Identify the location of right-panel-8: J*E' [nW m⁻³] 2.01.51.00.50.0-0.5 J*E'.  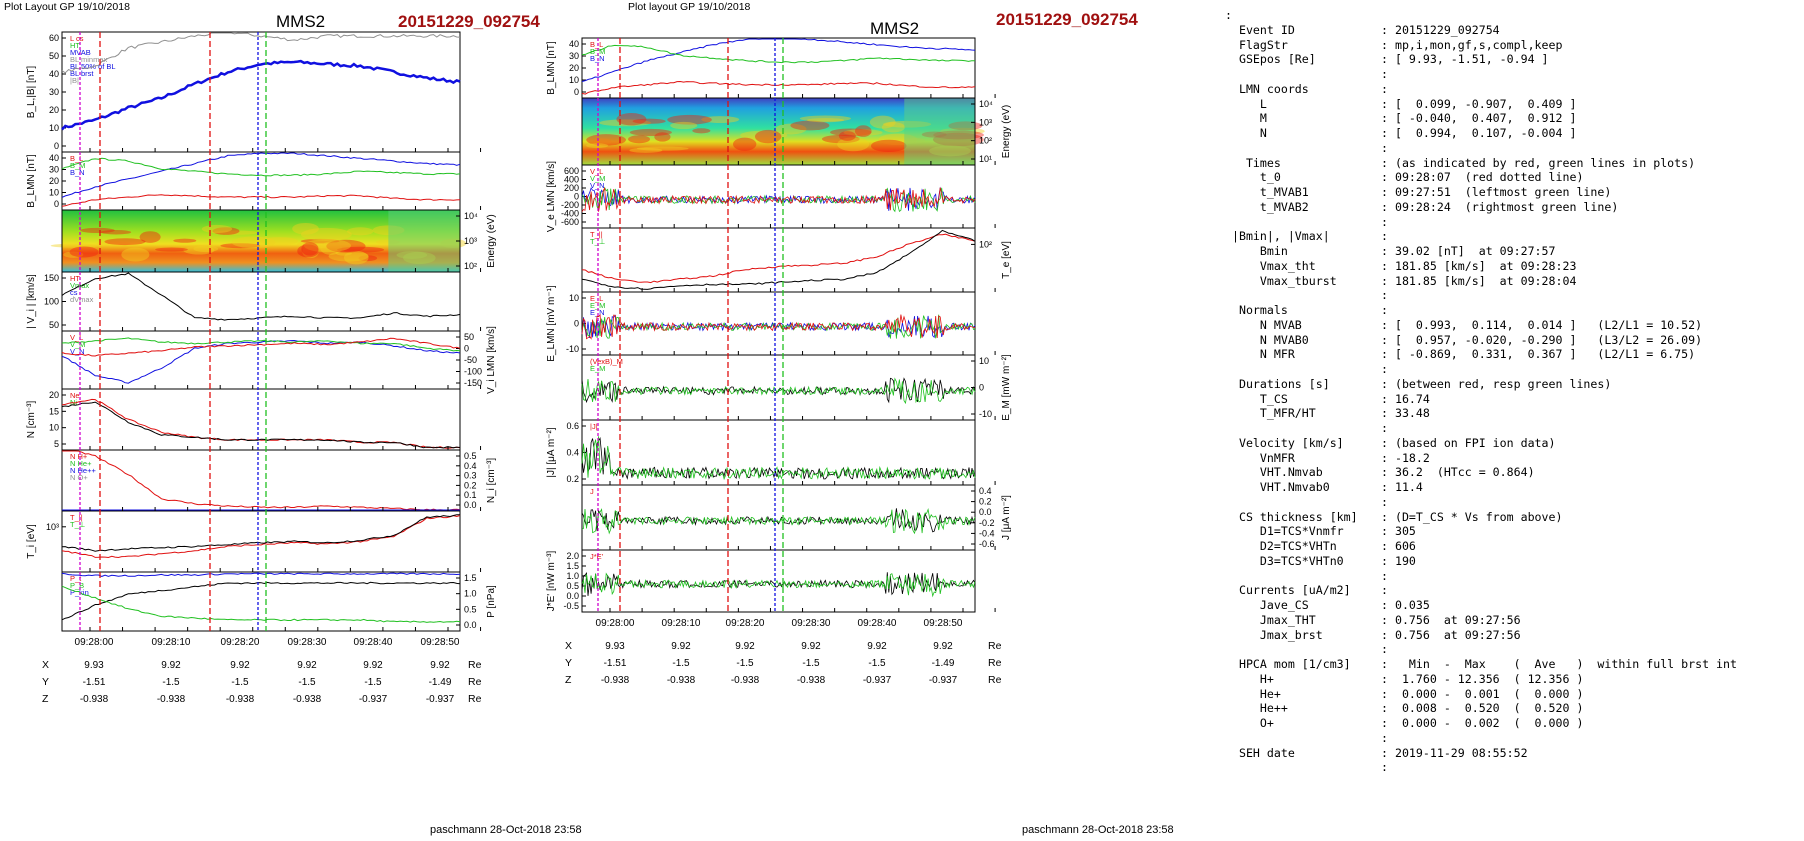
(771, 581).